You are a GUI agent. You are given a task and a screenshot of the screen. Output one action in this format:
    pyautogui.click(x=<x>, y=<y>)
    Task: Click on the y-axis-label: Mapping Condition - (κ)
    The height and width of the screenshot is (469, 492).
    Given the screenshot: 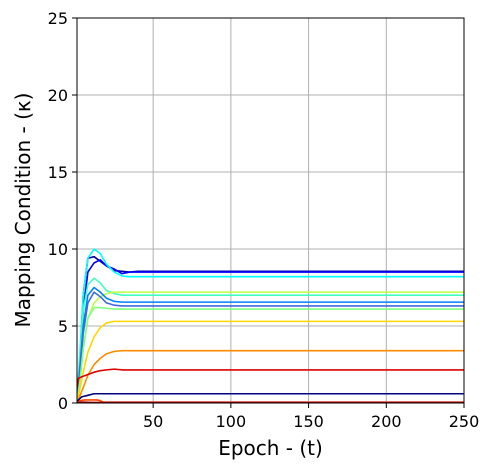 What is the action you would take?
    pyautogui.click(x=23, y=210)
    